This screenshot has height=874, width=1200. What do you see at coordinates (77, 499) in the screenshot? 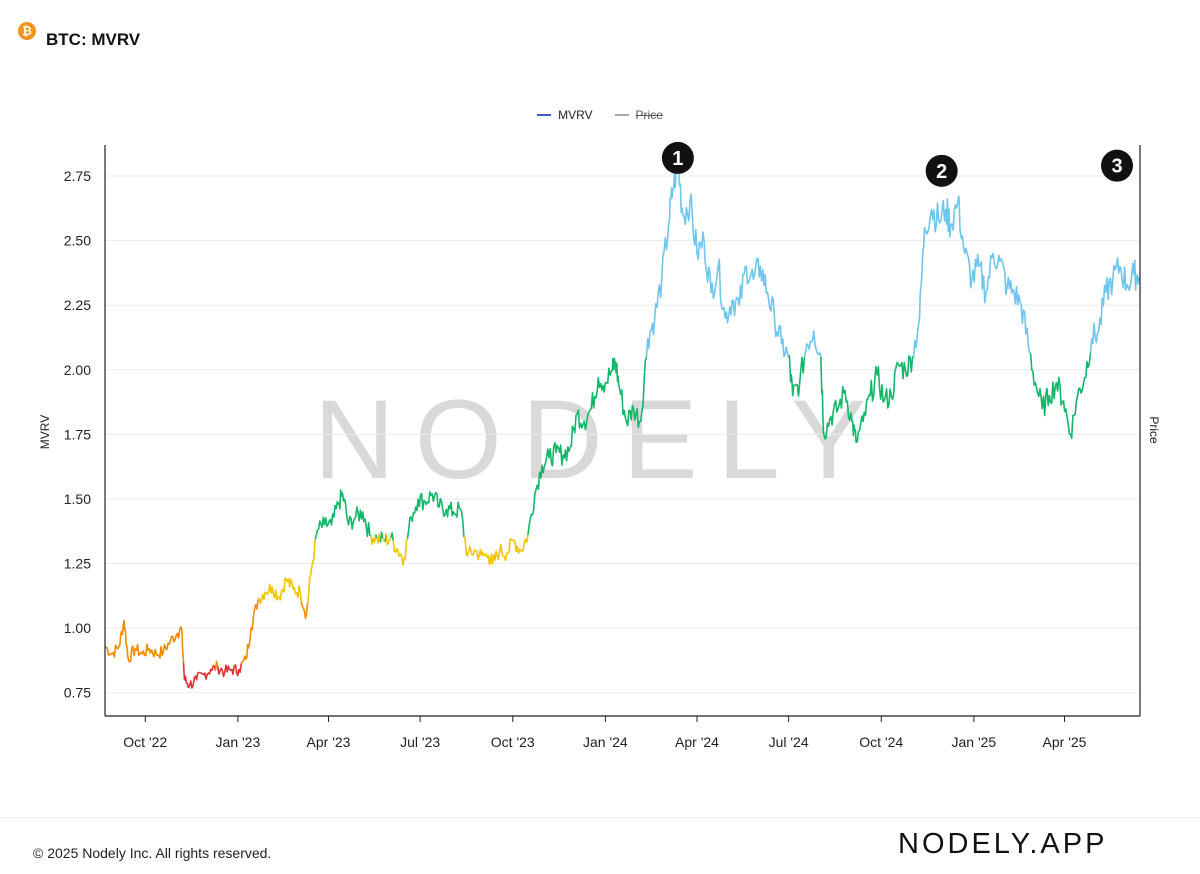
I see `y-tick-label: 1.50` at bounding box center [77, 499].